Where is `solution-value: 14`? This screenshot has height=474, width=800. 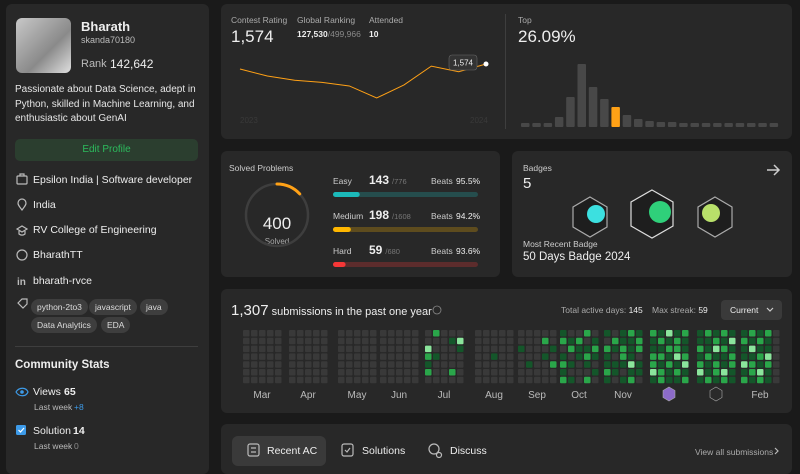 solution-value: 14 is located at coordinates (79, 431).